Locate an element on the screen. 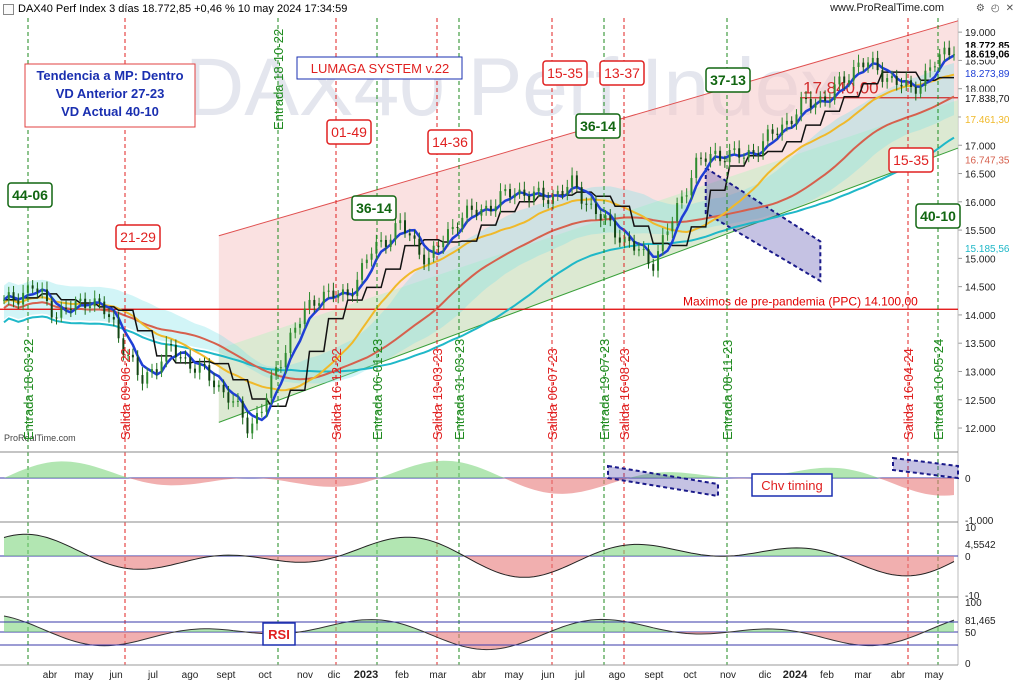 The image size is (1024, 683). source-label: www.ProRealTime.com is located at coordinates (887, 8).